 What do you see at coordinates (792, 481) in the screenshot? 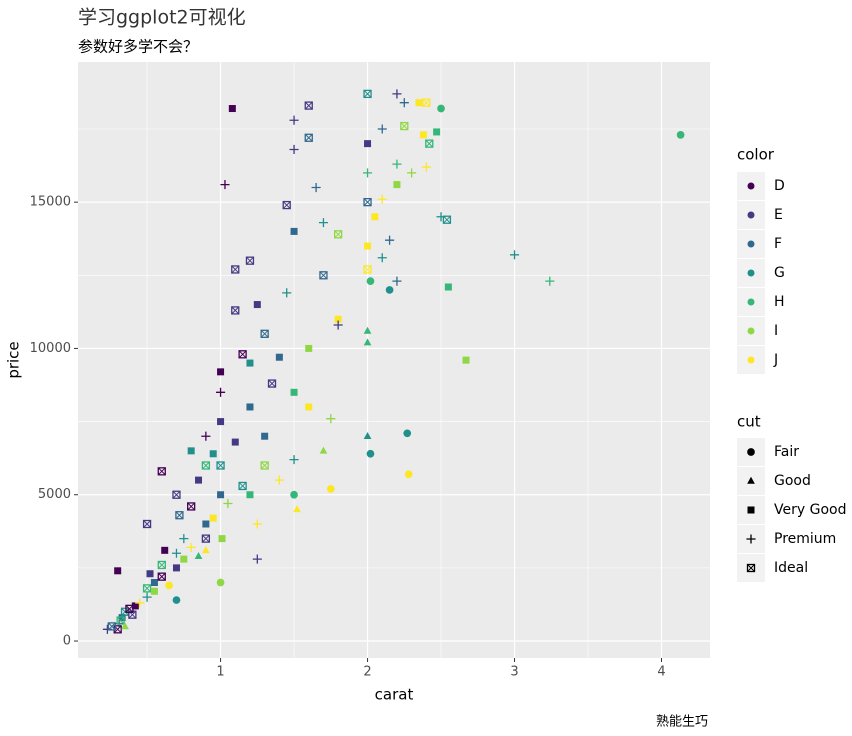
I see `legend-label: Good` at bounding box center [792, 481].